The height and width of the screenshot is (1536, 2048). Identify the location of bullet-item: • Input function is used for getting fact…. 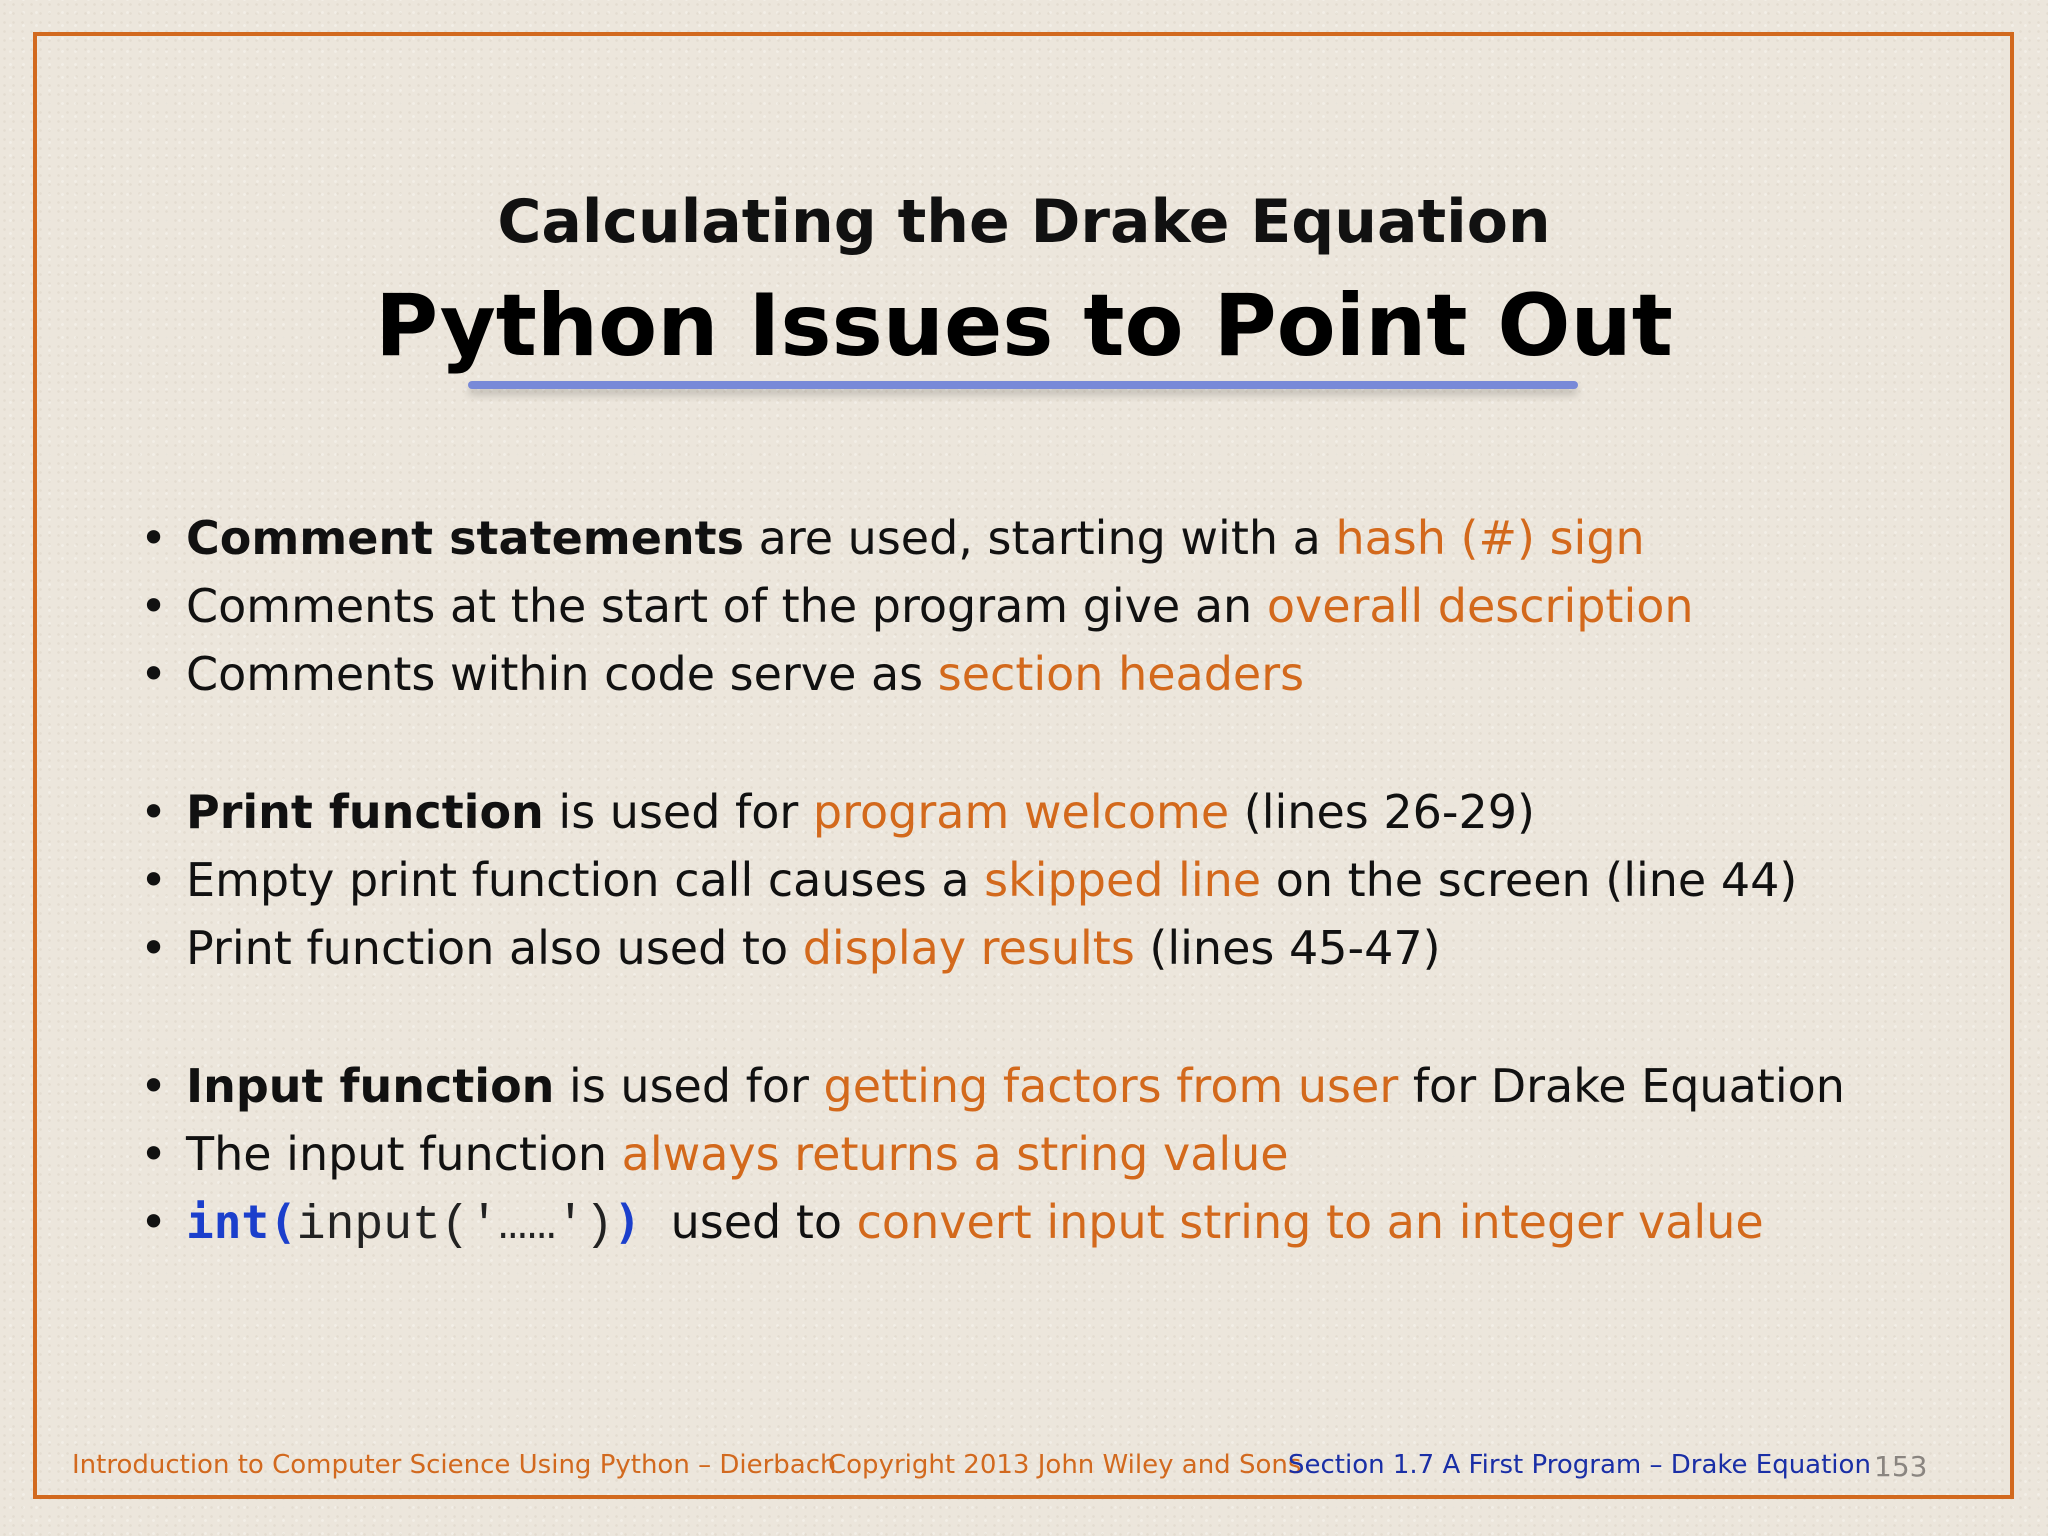
(992, 1086).